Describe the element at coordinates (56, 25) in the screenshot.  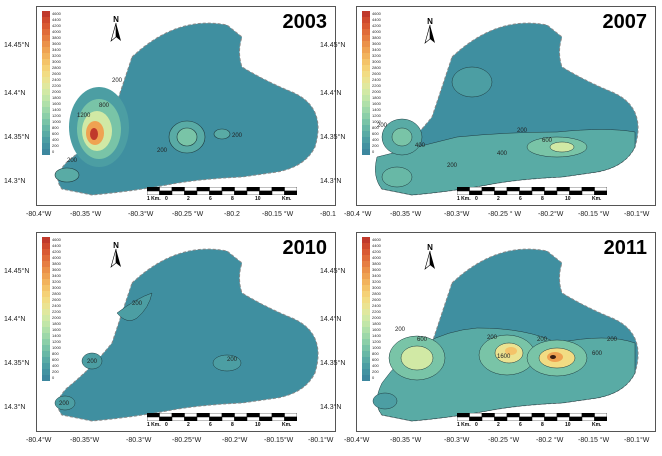
I see `legend-label: 4200` at that location.